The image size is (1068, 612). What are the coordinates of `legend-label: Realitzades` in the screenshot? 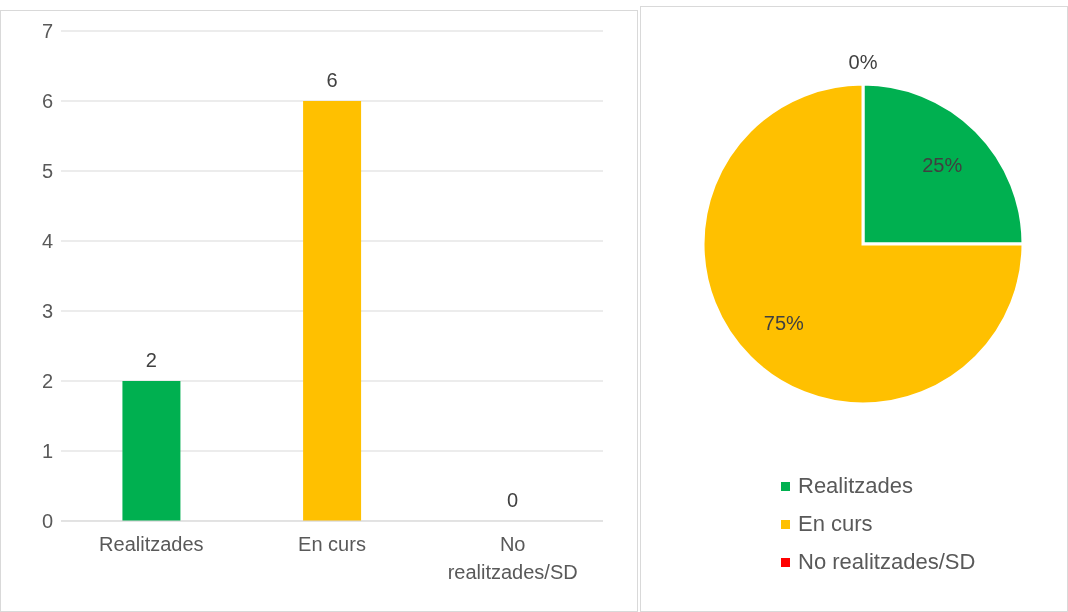 It's located at (855, 486).